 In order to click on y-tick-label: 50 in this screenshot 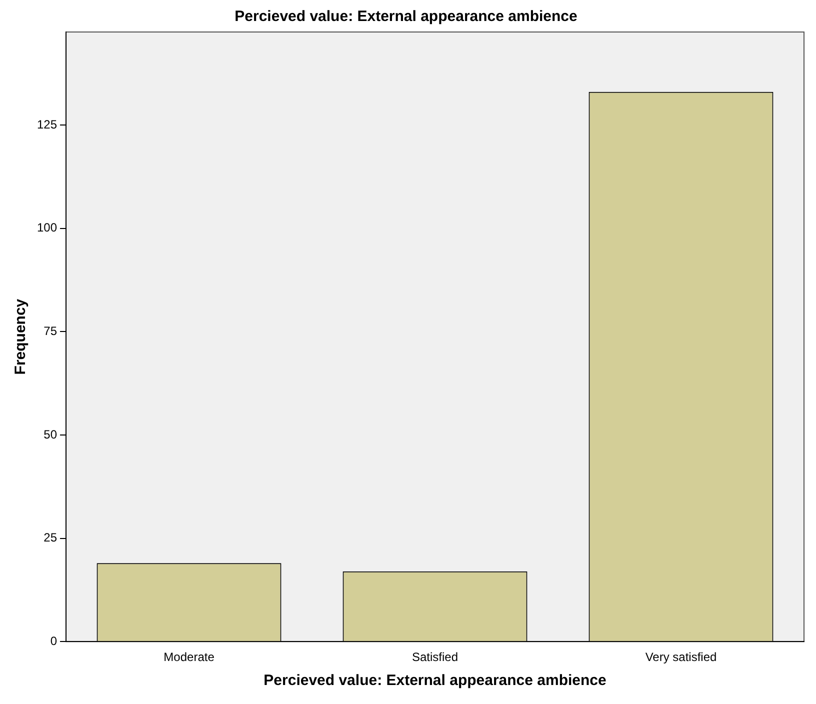, I will do `click(51, 434)`.